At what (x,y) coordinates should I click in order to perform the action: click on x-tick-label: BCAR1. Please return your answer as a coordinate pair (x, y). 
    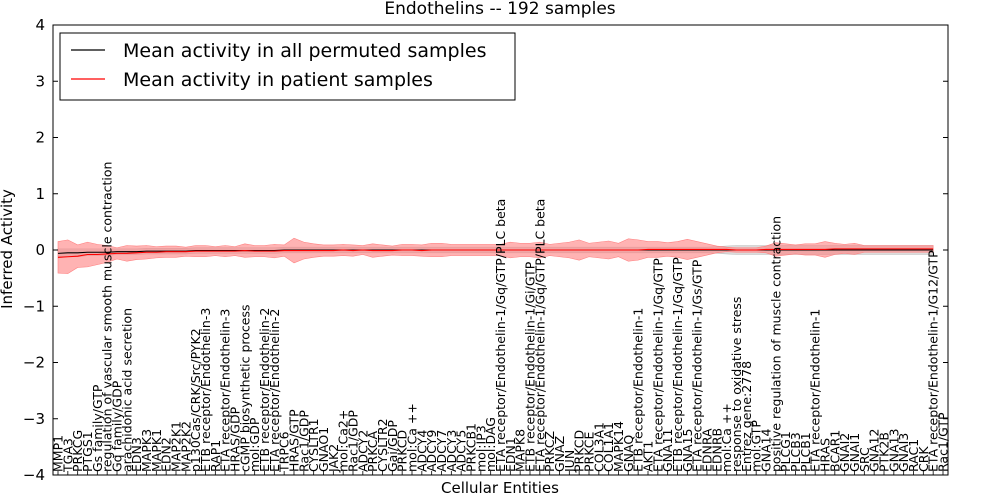
    Looking at the image, I should click on (834, 451).